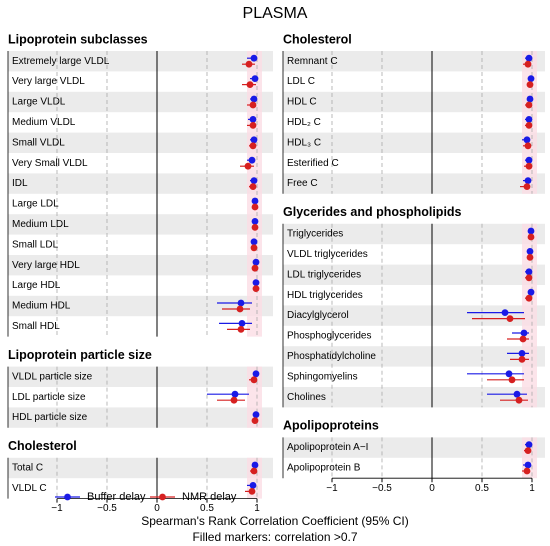 Image resolution: width=550 pixels, height=546 pixels. Describe the element at coordinates (482, 488) in the screenshot. I see `x-tick-label: 0.5` at that location.